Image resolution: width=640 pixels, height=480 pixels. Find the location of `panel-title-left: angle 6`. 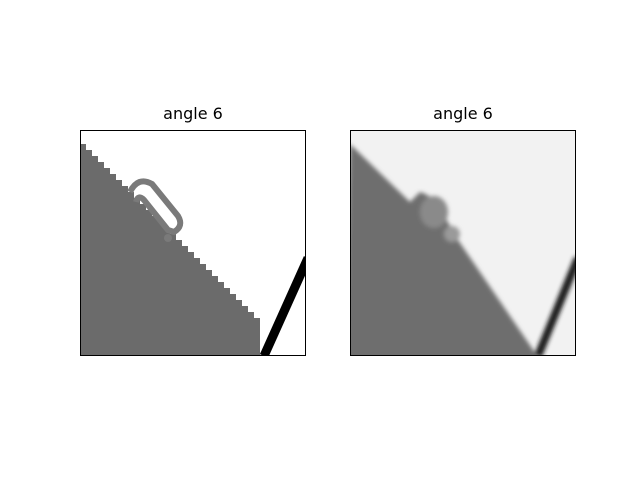

panel-title-left: angle 6 is located at coordinates (193, 113).